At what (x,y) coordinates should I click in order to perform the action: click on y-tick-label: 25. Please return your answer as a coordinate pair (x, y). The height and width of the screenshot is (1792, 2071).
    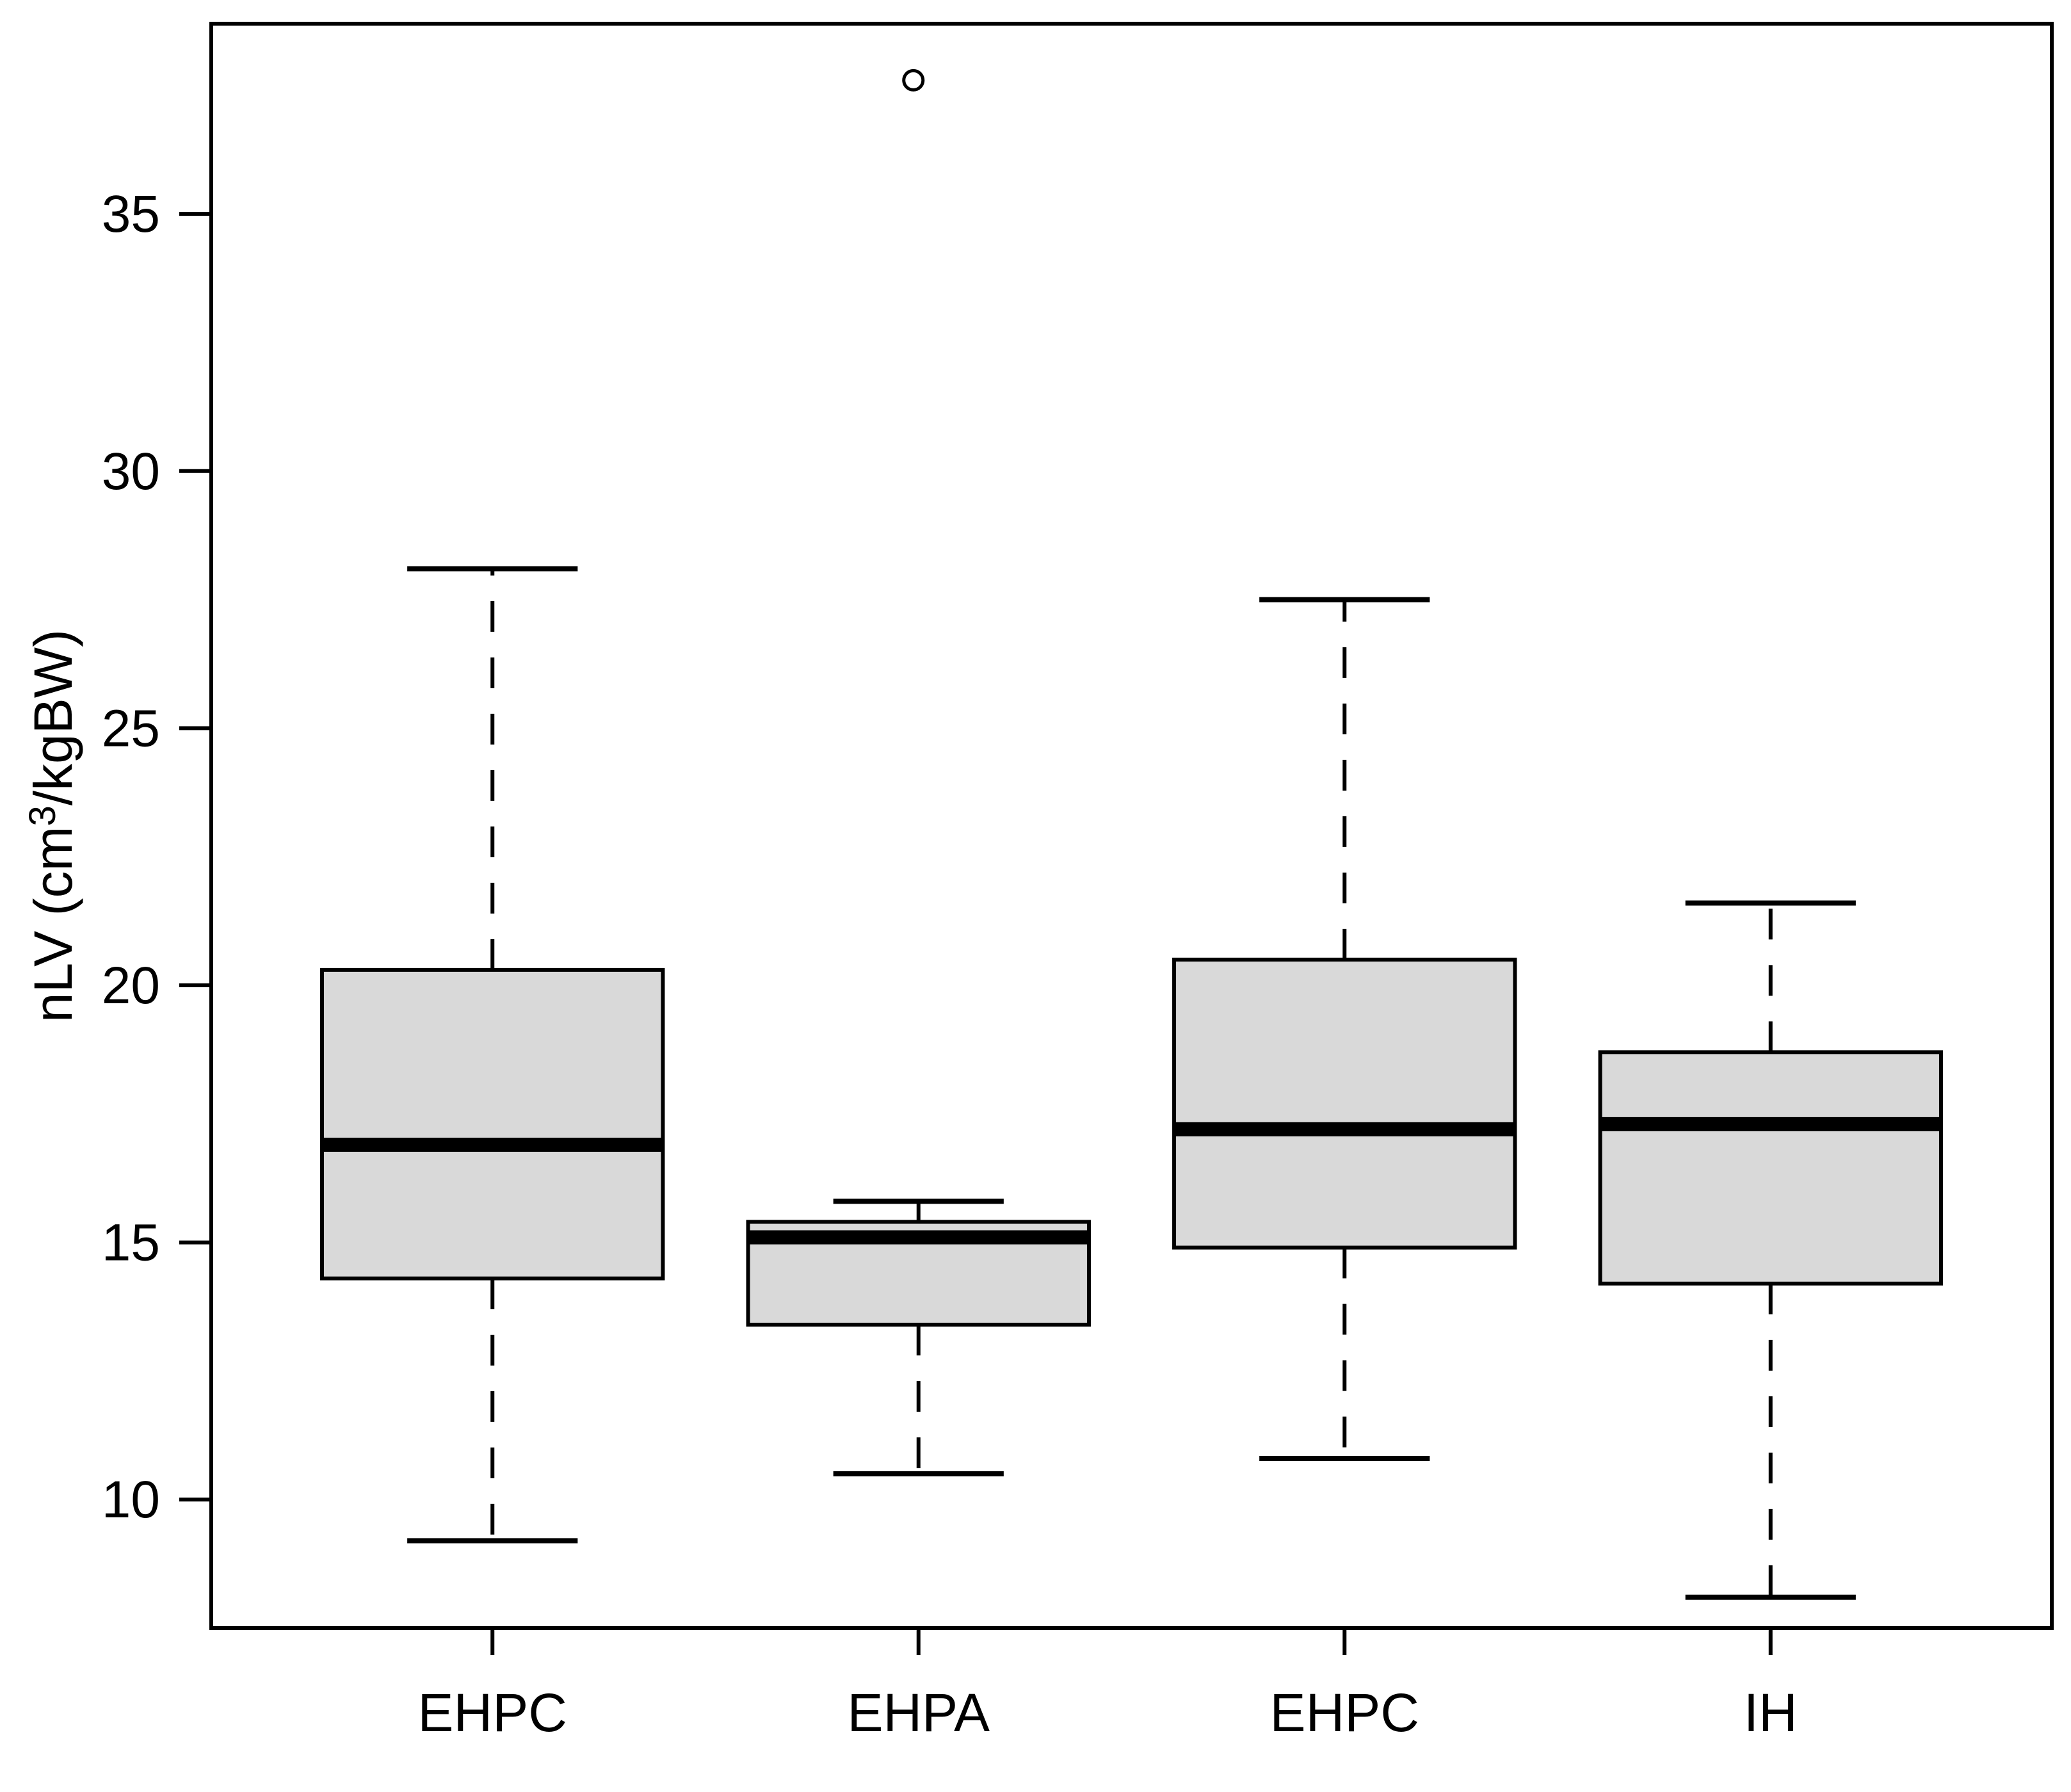
    Looking at the image, I should click on (131, 728).